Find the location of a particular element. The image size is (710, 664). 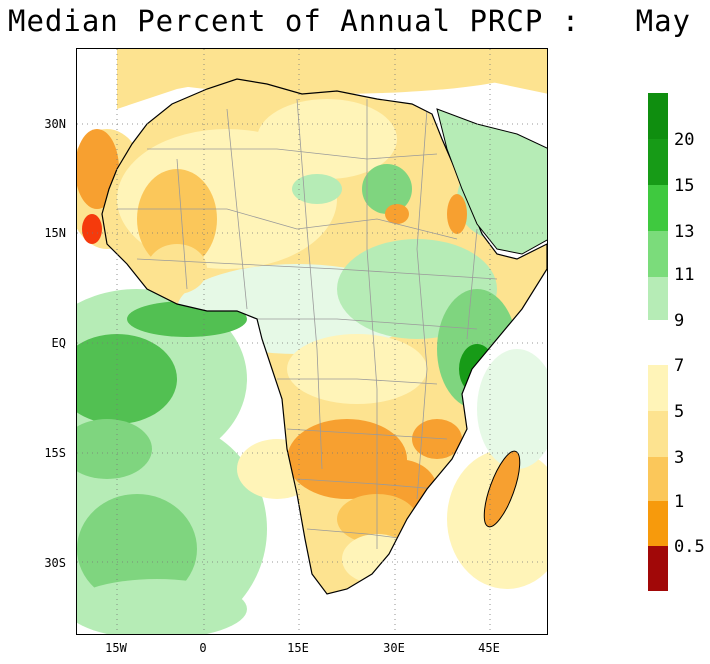

y-tick-15n: 15N is located at coordinates (55, 233).